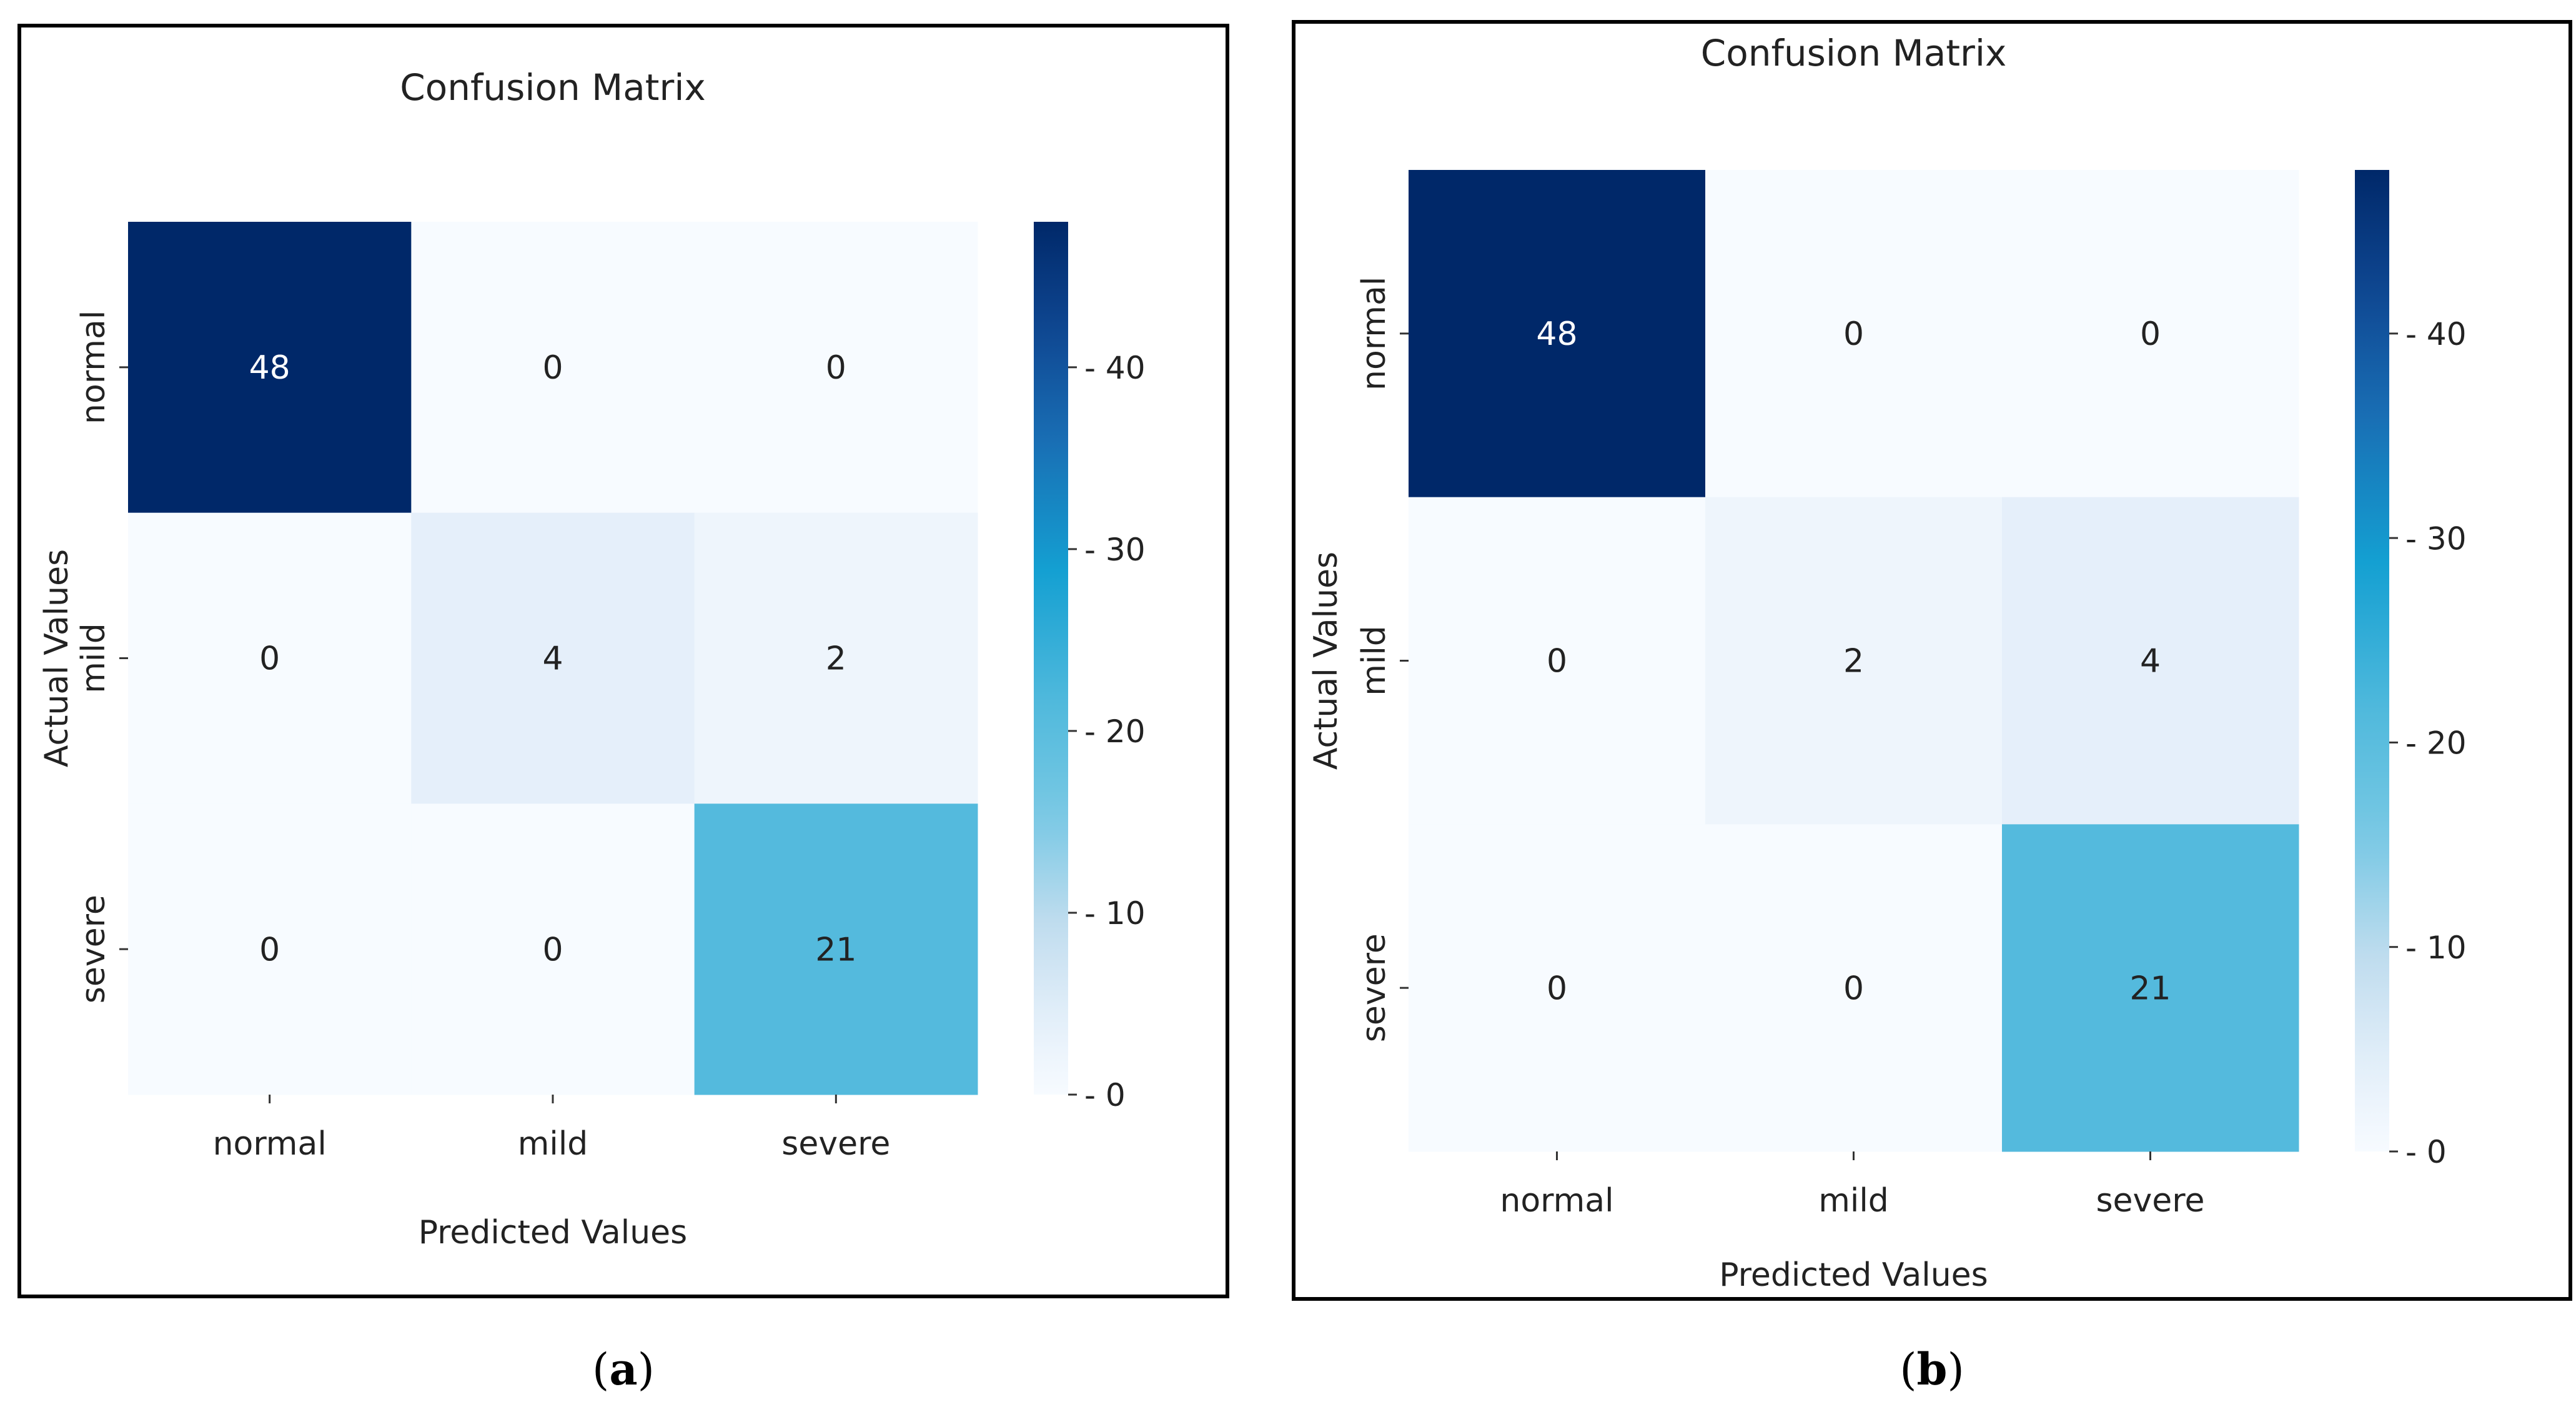 This screenshot has height=1407, width=2576. What do you see at coordinates (1932, 1369) in the screenshot?
I see `caption-b: (b)` at bounding box center [1932, 1369].